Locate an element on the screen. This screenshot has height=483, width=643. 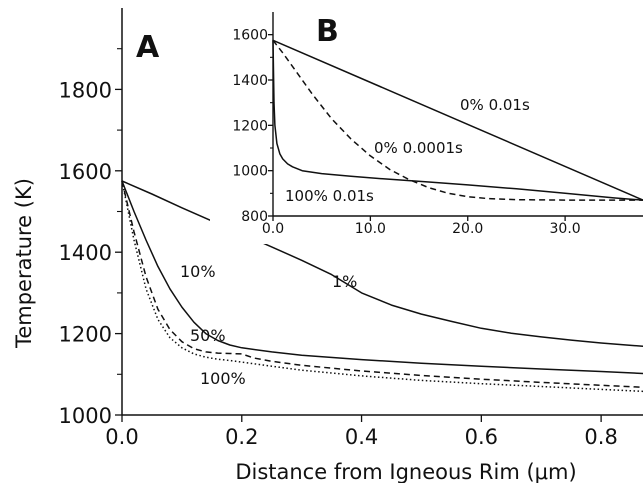
panel-a-ytick-label: 1000 is located at coordinates (85, 416).